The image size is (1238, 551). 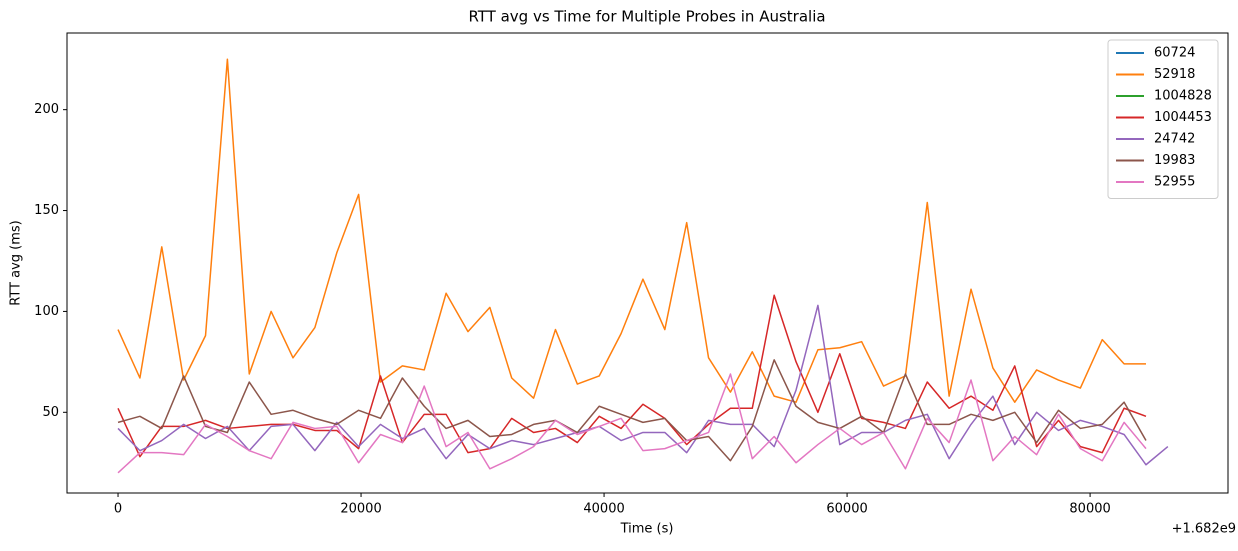 I want to click on legend-label: 1004828, so click(x=1183, y=96).